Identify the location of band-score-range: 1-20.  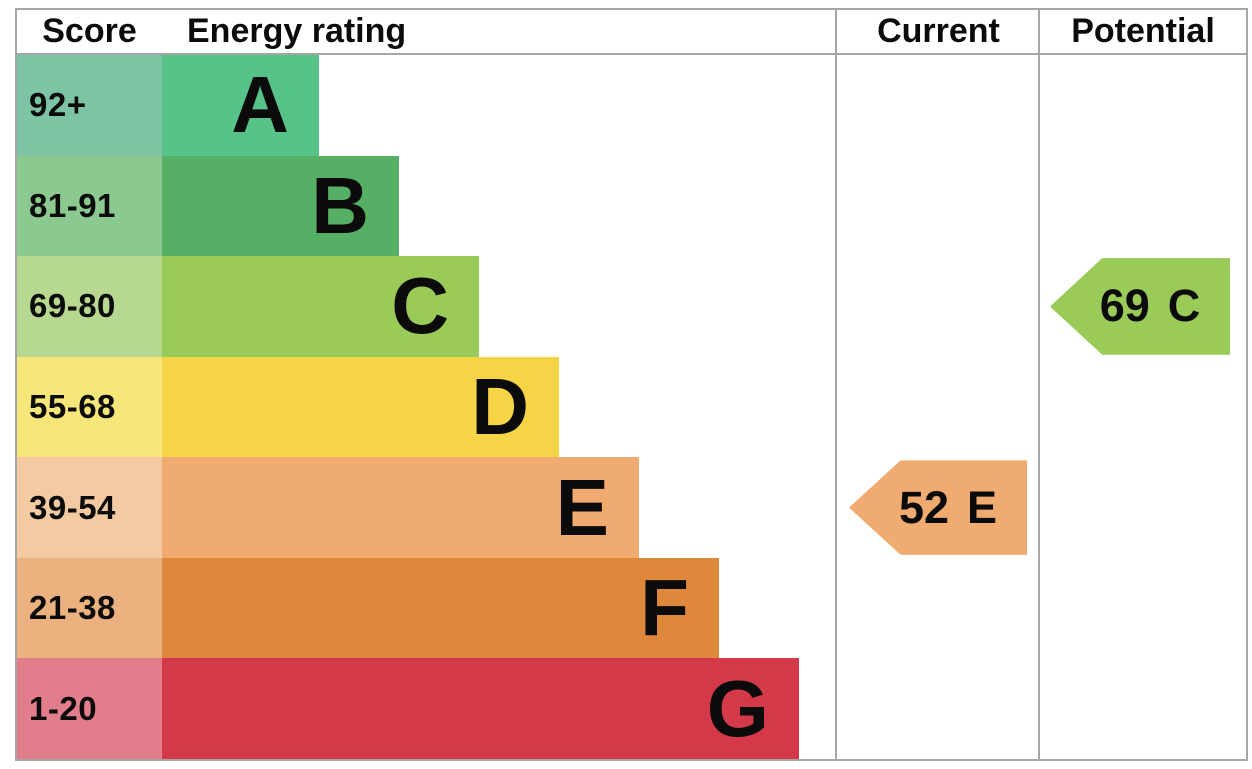
(89, 709).